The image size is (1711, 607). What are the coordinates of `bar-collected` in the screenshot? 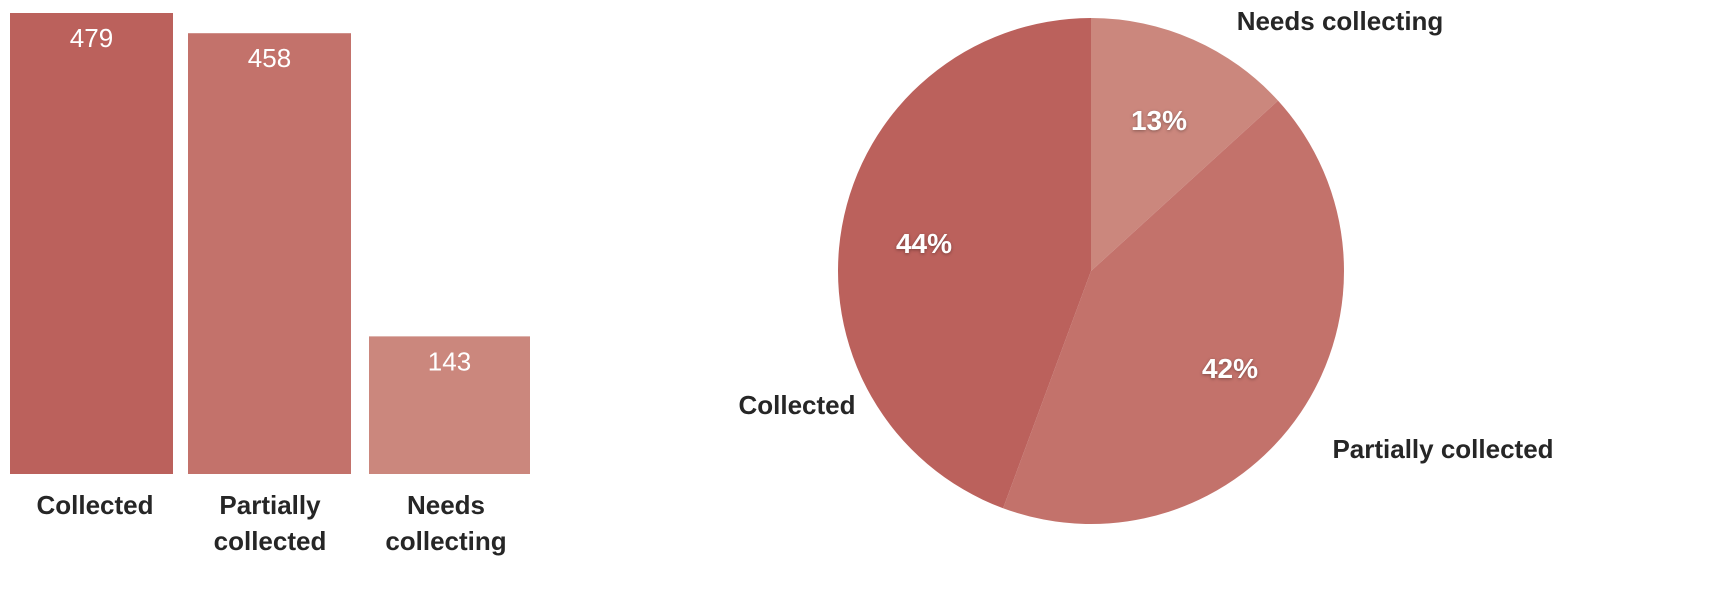 It's located at (91, 243).